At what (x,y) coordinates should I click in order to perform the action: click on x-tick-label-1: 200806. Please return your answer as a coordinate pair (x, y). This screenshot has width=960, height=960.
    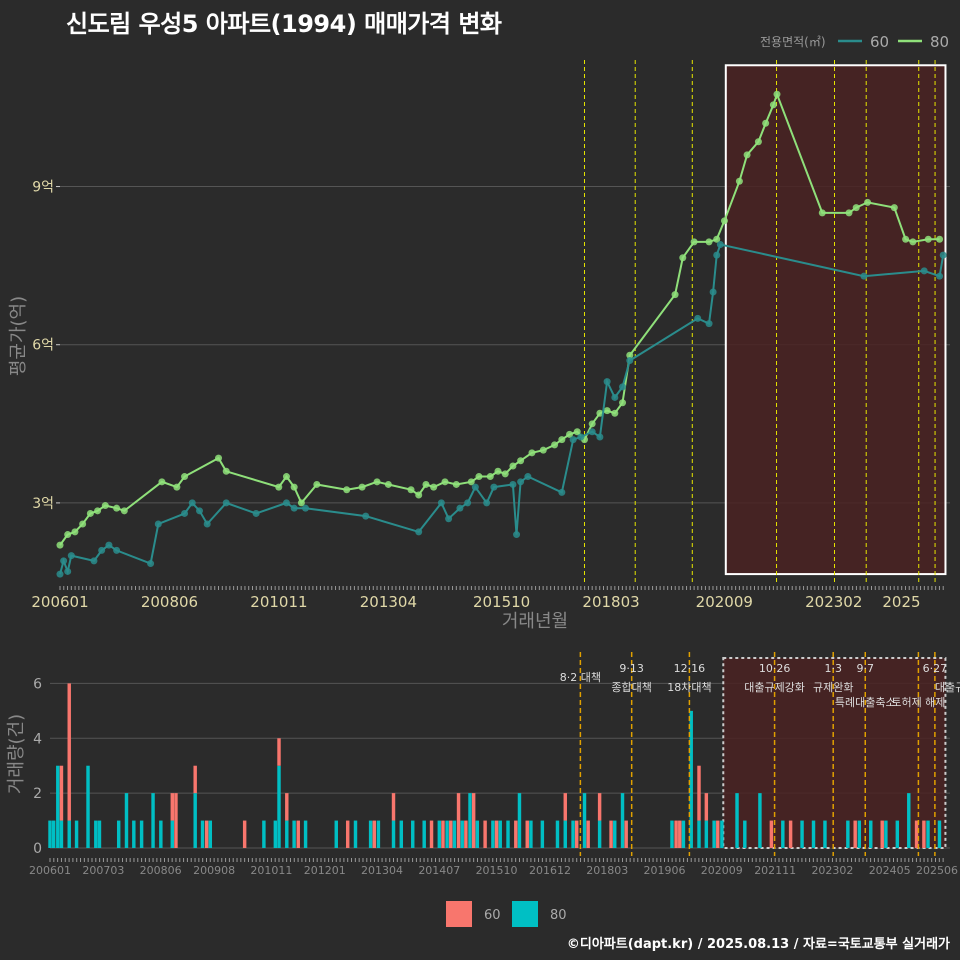
    Looking at the image, I should click on (169, 602).